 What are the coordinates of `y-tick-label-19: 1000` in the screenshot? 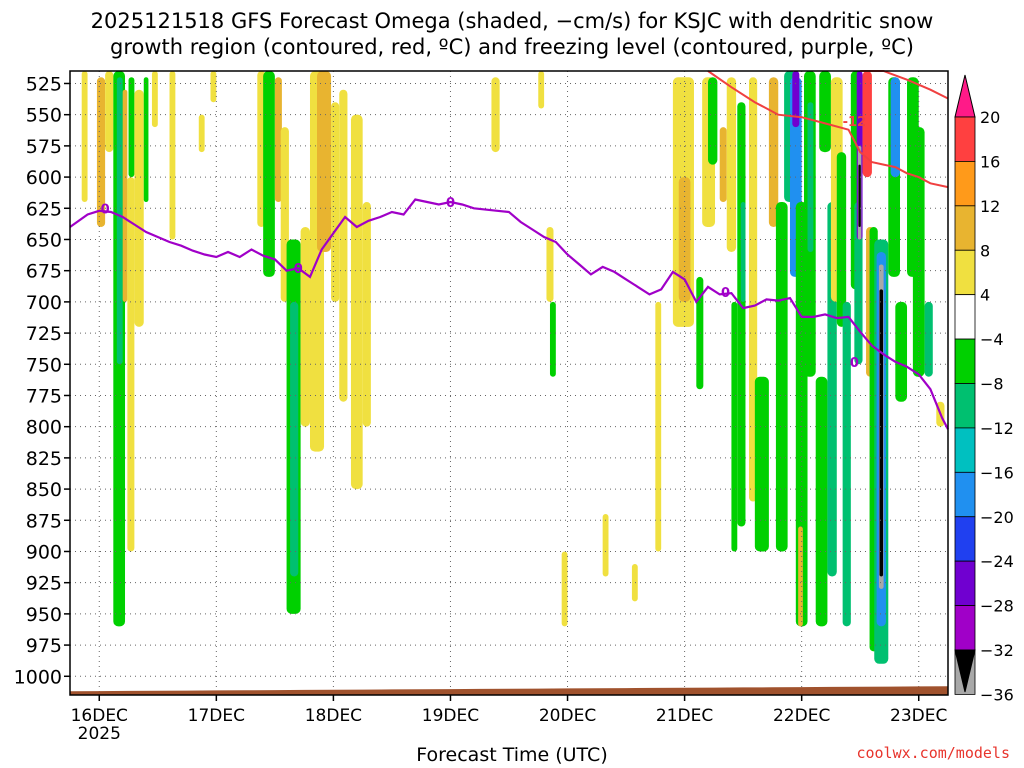 It's located at (38, 677).